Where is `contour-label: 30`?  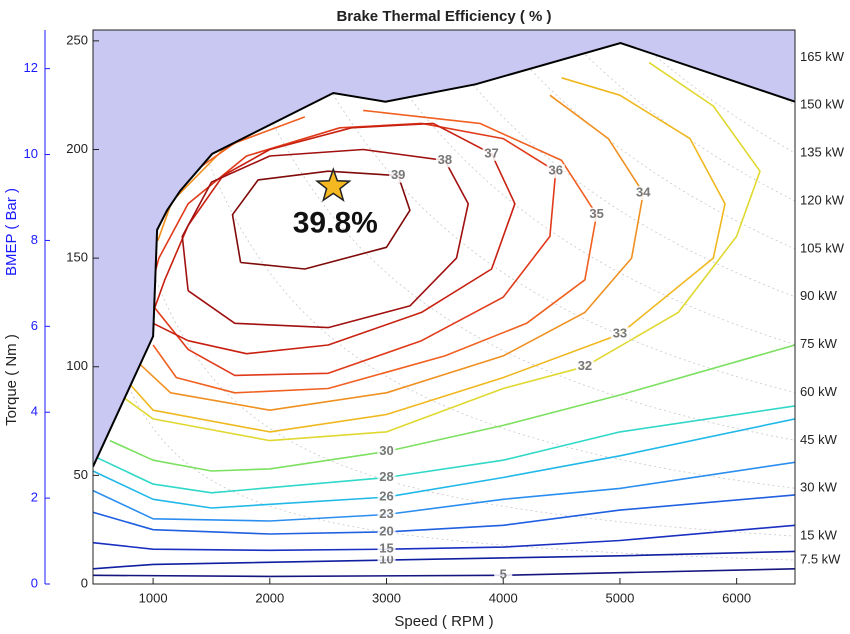 contour-label: 30 is located at coordinates (386, 450).